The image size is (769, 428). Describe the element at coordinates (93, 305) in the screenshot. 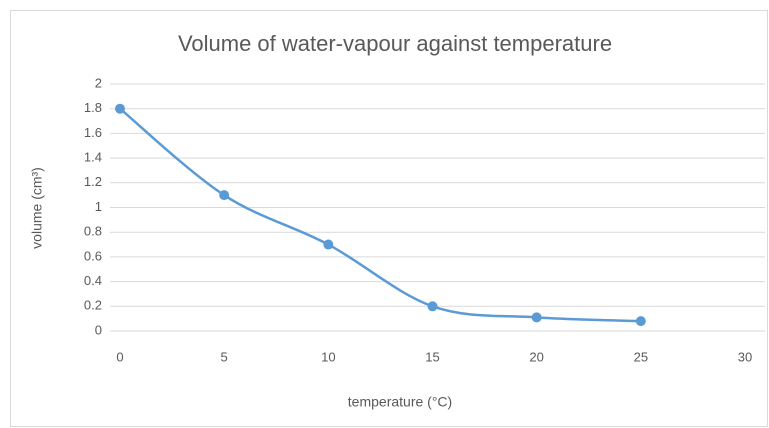

I see `y-tick-label: 0.2` at that location.